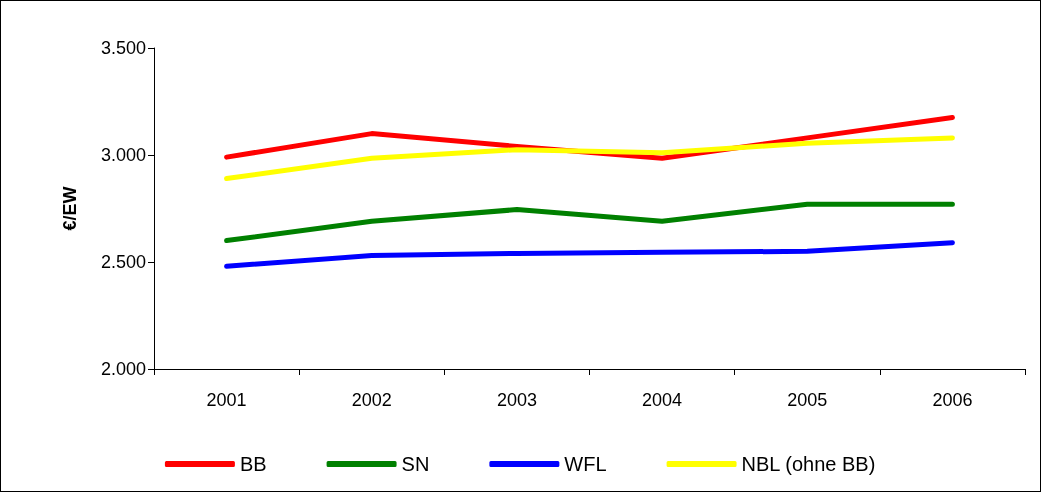 The image size is (1041, 492). What do you see at coordinates (516, 400) in the screenshot?
I see `x-tick-label: 2003` at bounding box center [516, 400].